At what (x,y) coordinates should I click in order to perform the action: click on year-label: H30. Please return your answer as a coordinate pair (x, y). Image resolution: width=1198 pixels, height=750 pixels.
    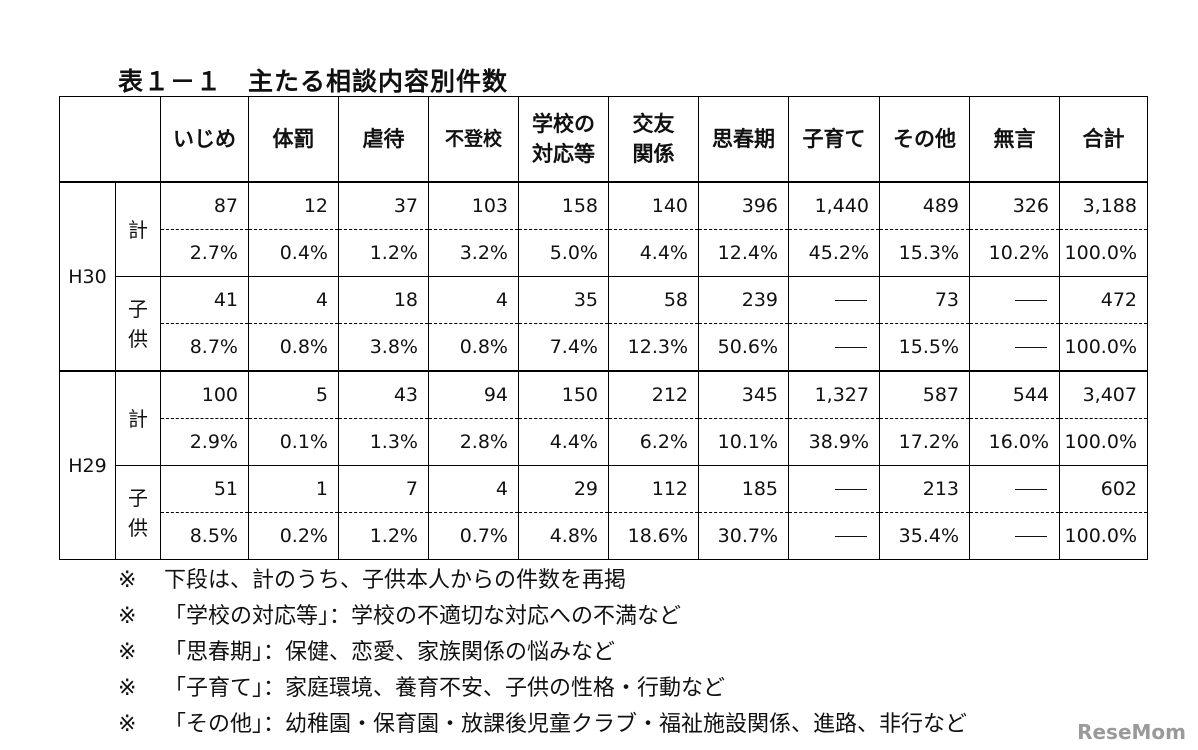
    Looking at the image, I should click on (87, 276).